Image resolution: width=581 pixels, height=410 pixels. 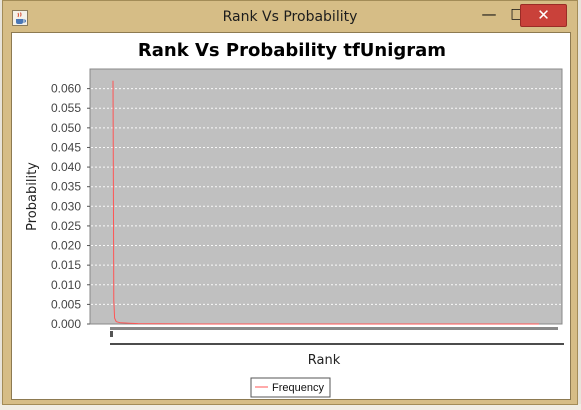 What do you see at coordinates (66, 89) in the screenshot?
I see `y-tick-label: 0.060` at bounding box center [66, 89].